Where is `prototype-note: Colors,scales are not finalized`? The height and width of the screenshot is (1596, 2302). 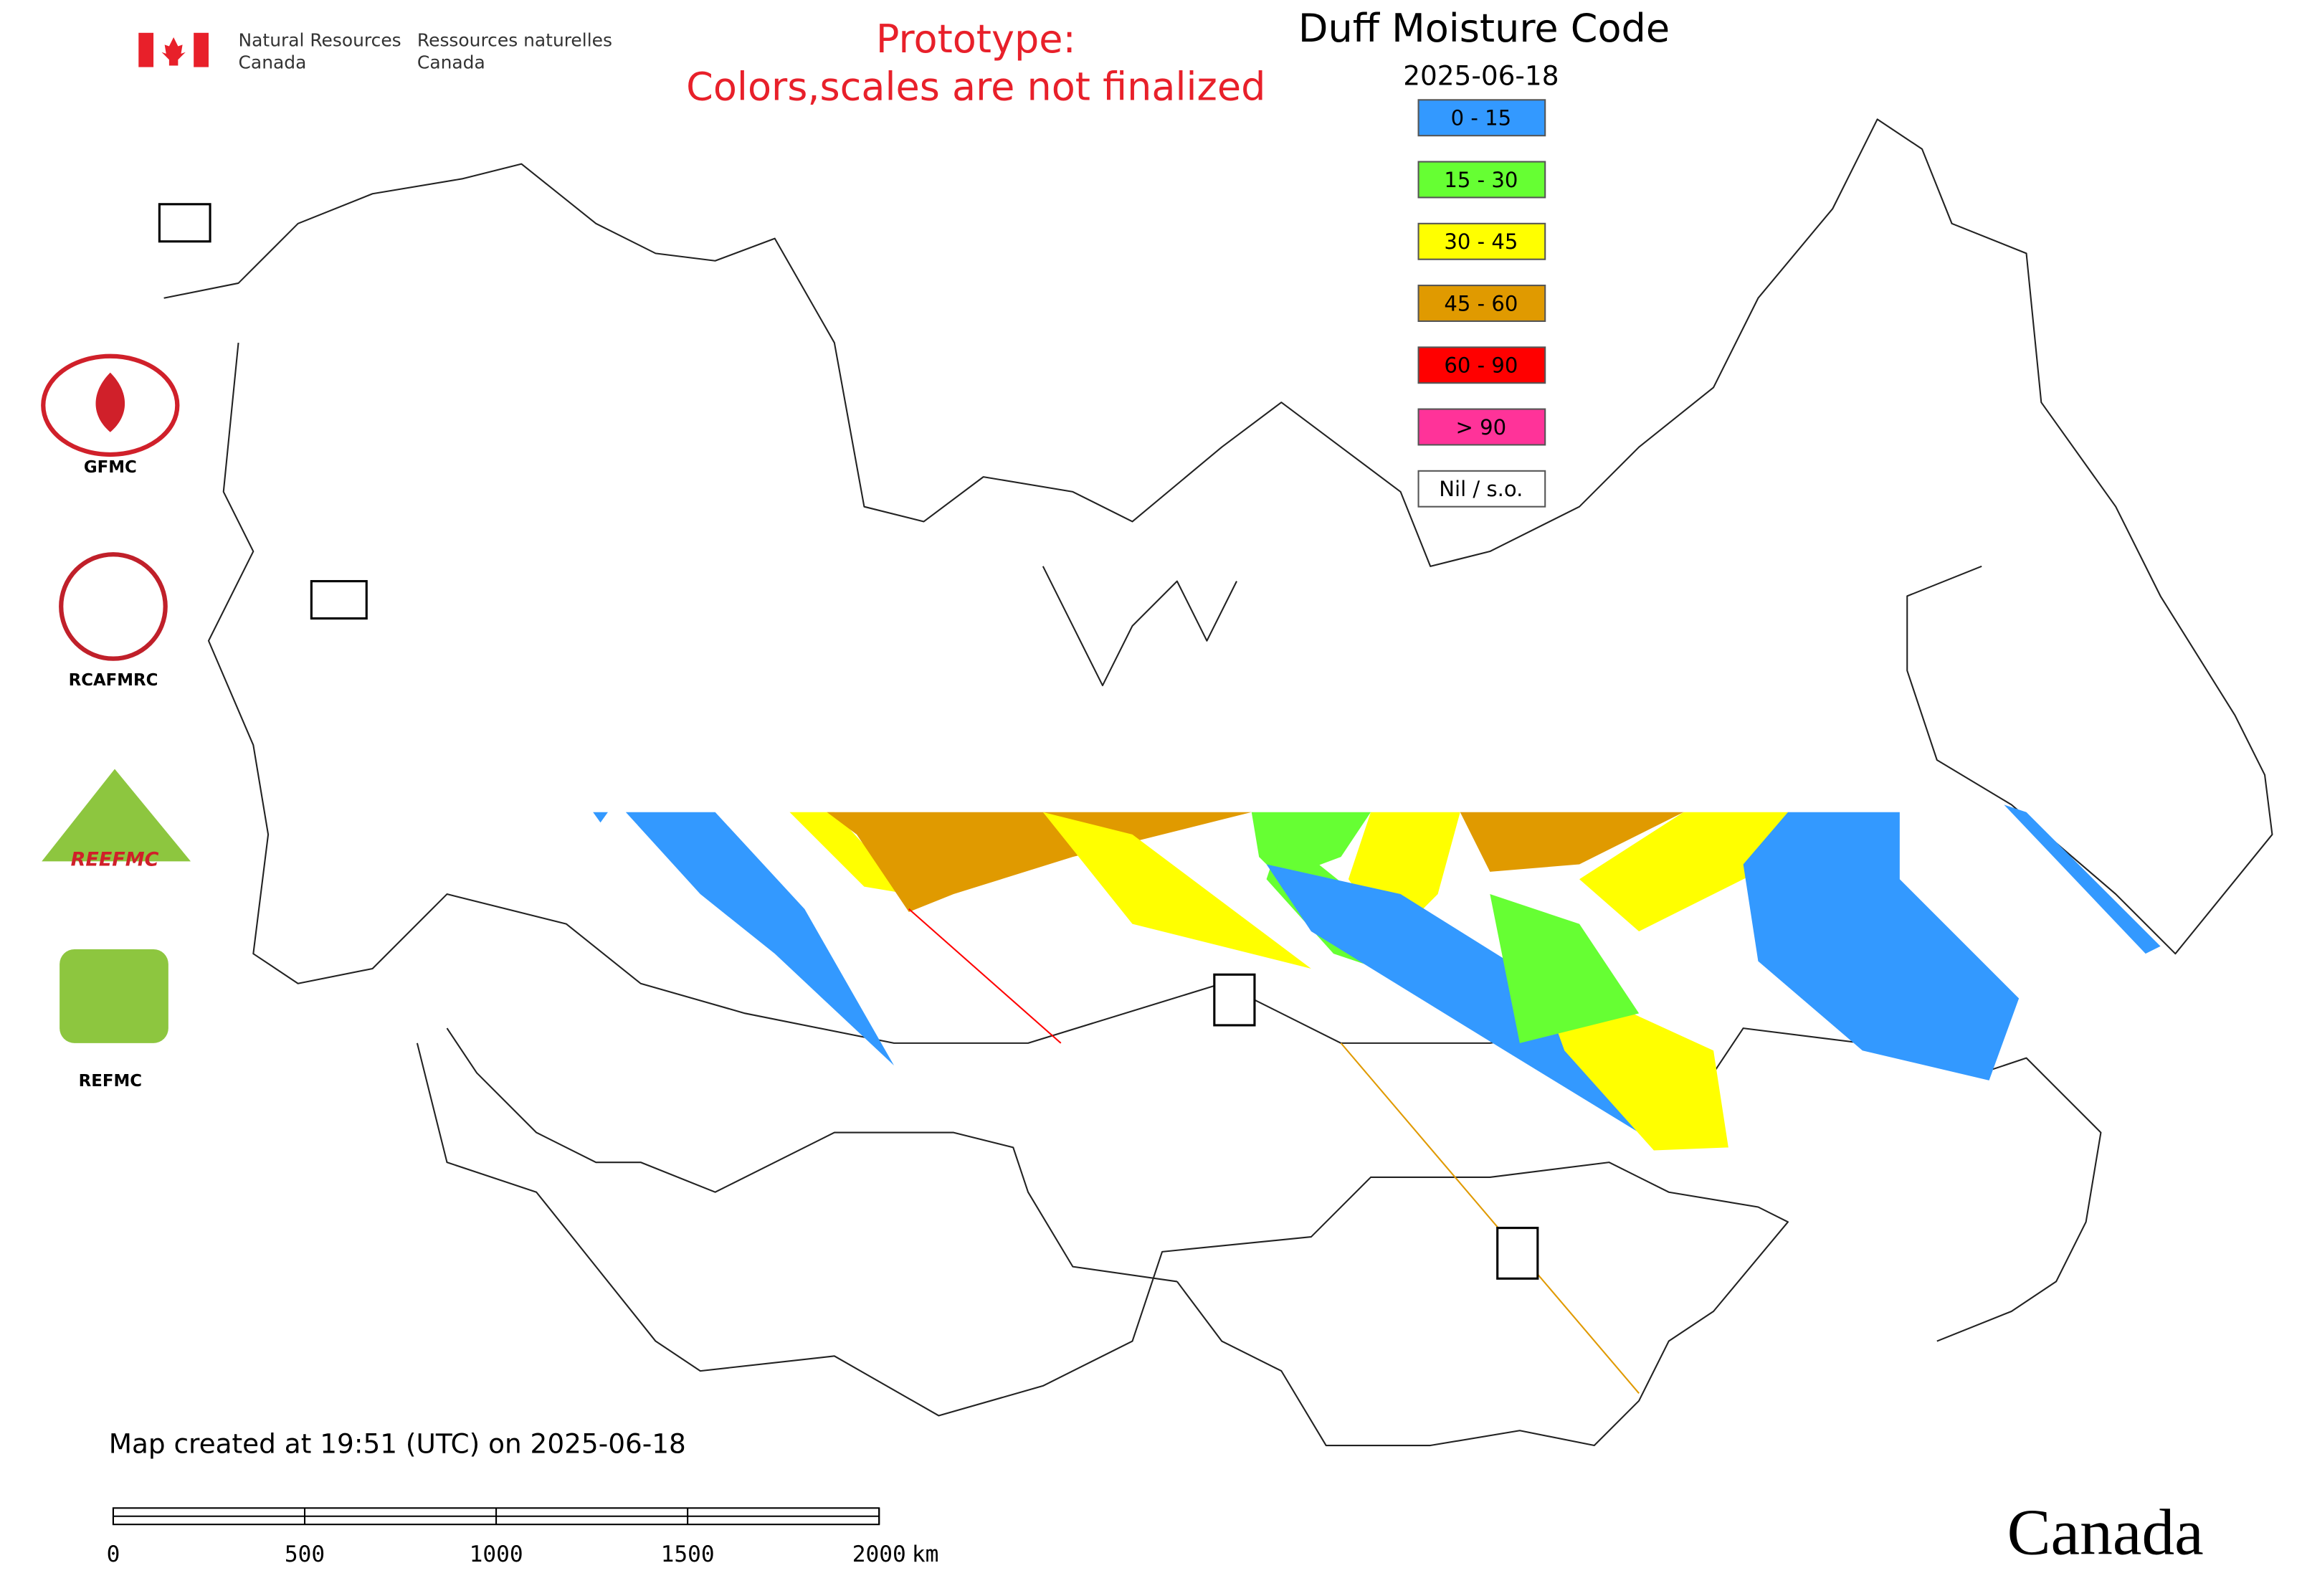 prototype-note: Colors,scales are not finalized is located at coordinates (976, 86).